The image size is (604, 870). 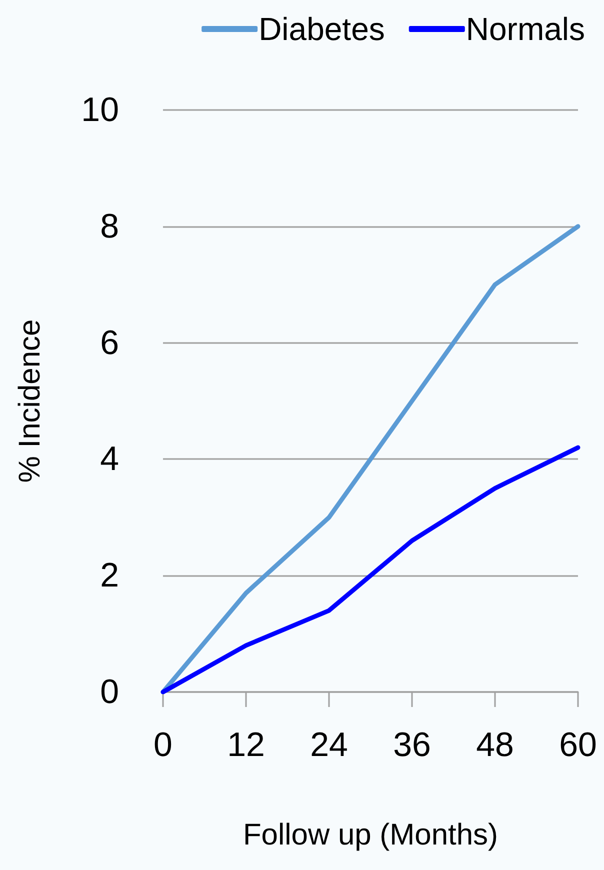 What do you see at coordinates (578, 745) in the screenshot?
I see `x-tick-label: 60` at bounding box center [578, 745].